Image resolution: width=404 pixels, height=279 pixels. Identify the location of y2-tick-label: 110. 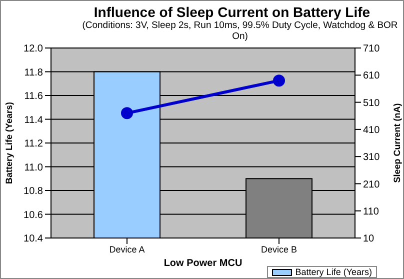
(371, 212).